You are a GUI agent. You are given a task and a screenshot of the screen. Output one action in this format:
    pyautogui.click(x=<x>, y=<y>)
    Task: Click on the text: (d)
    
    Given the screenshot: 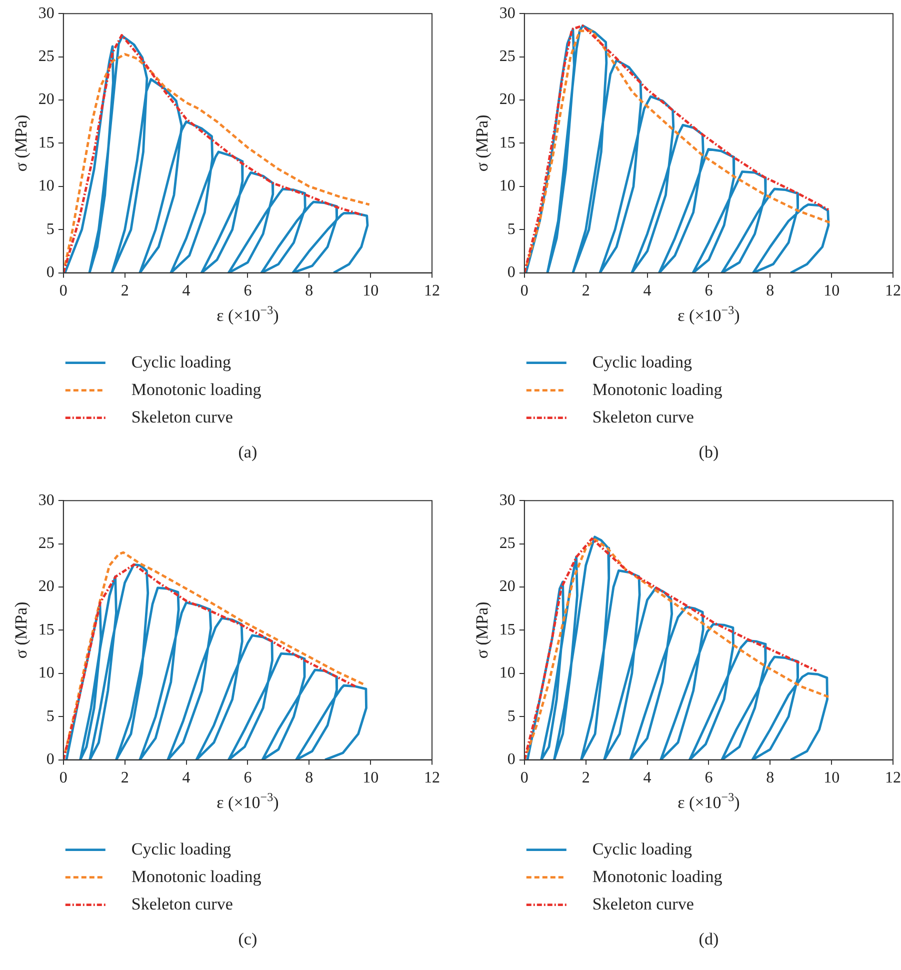 What is the action you would take?
    pyautogui.click(x=708, y=938)
    